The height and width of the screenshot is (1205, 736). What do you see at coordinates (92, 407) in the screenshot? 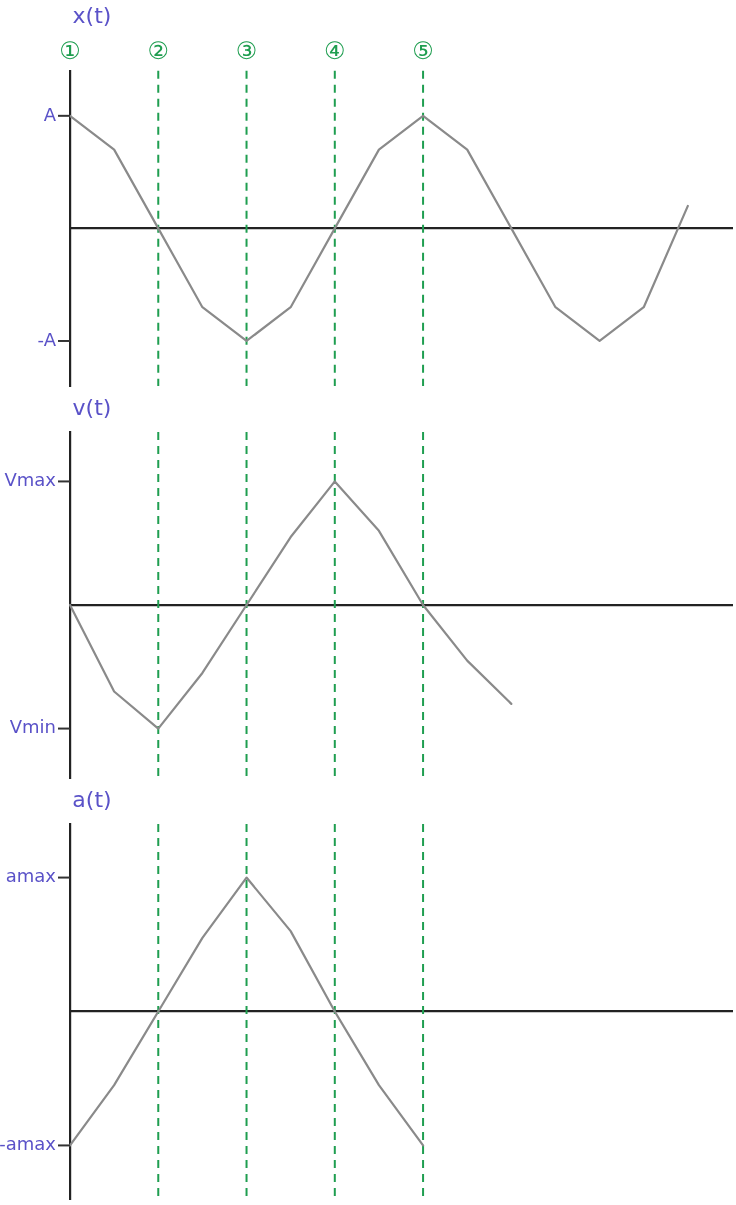
I see `y-axis-title: v(t)` at bounding box center [92, 407].